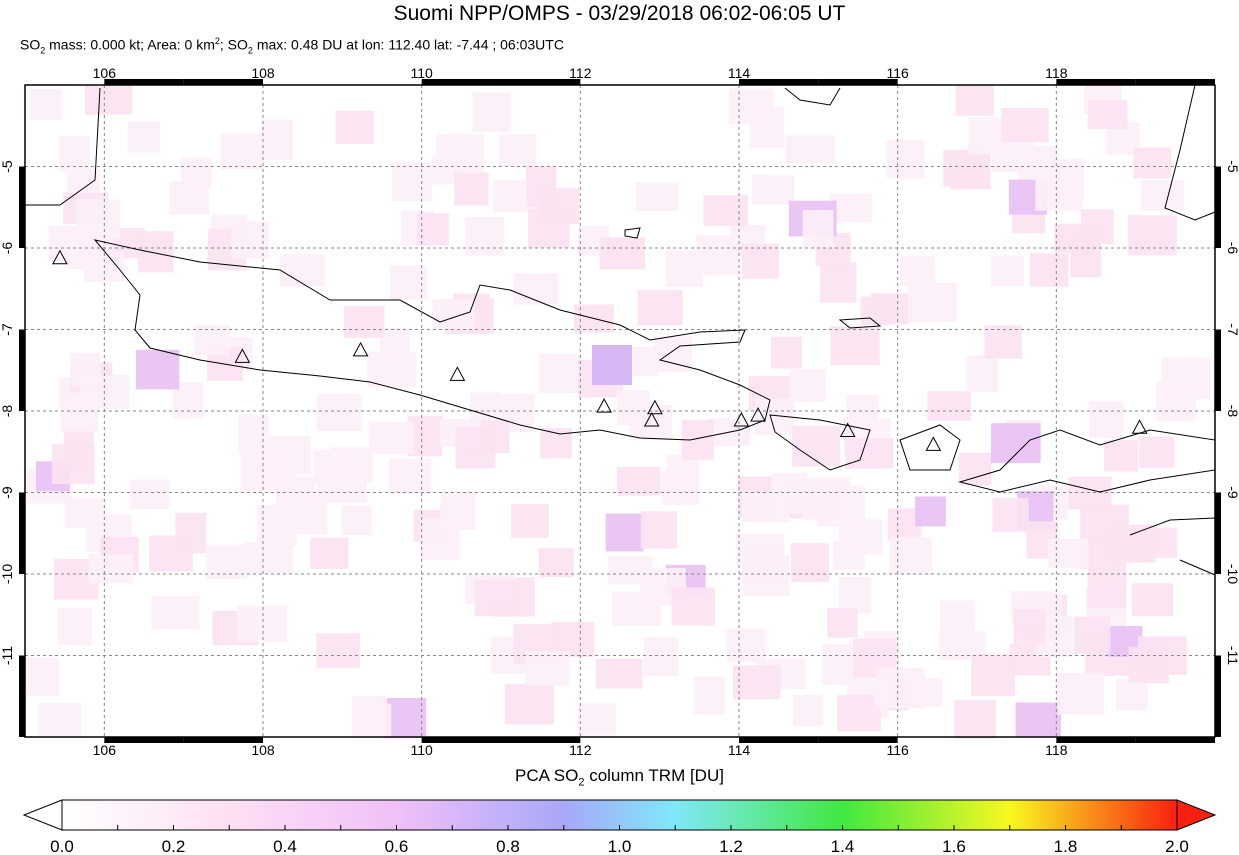 Image resolution: width=1239 pixels, height=855 pixels. I want to click on colorbar-tick-label: 0.4, so click(285, 846).